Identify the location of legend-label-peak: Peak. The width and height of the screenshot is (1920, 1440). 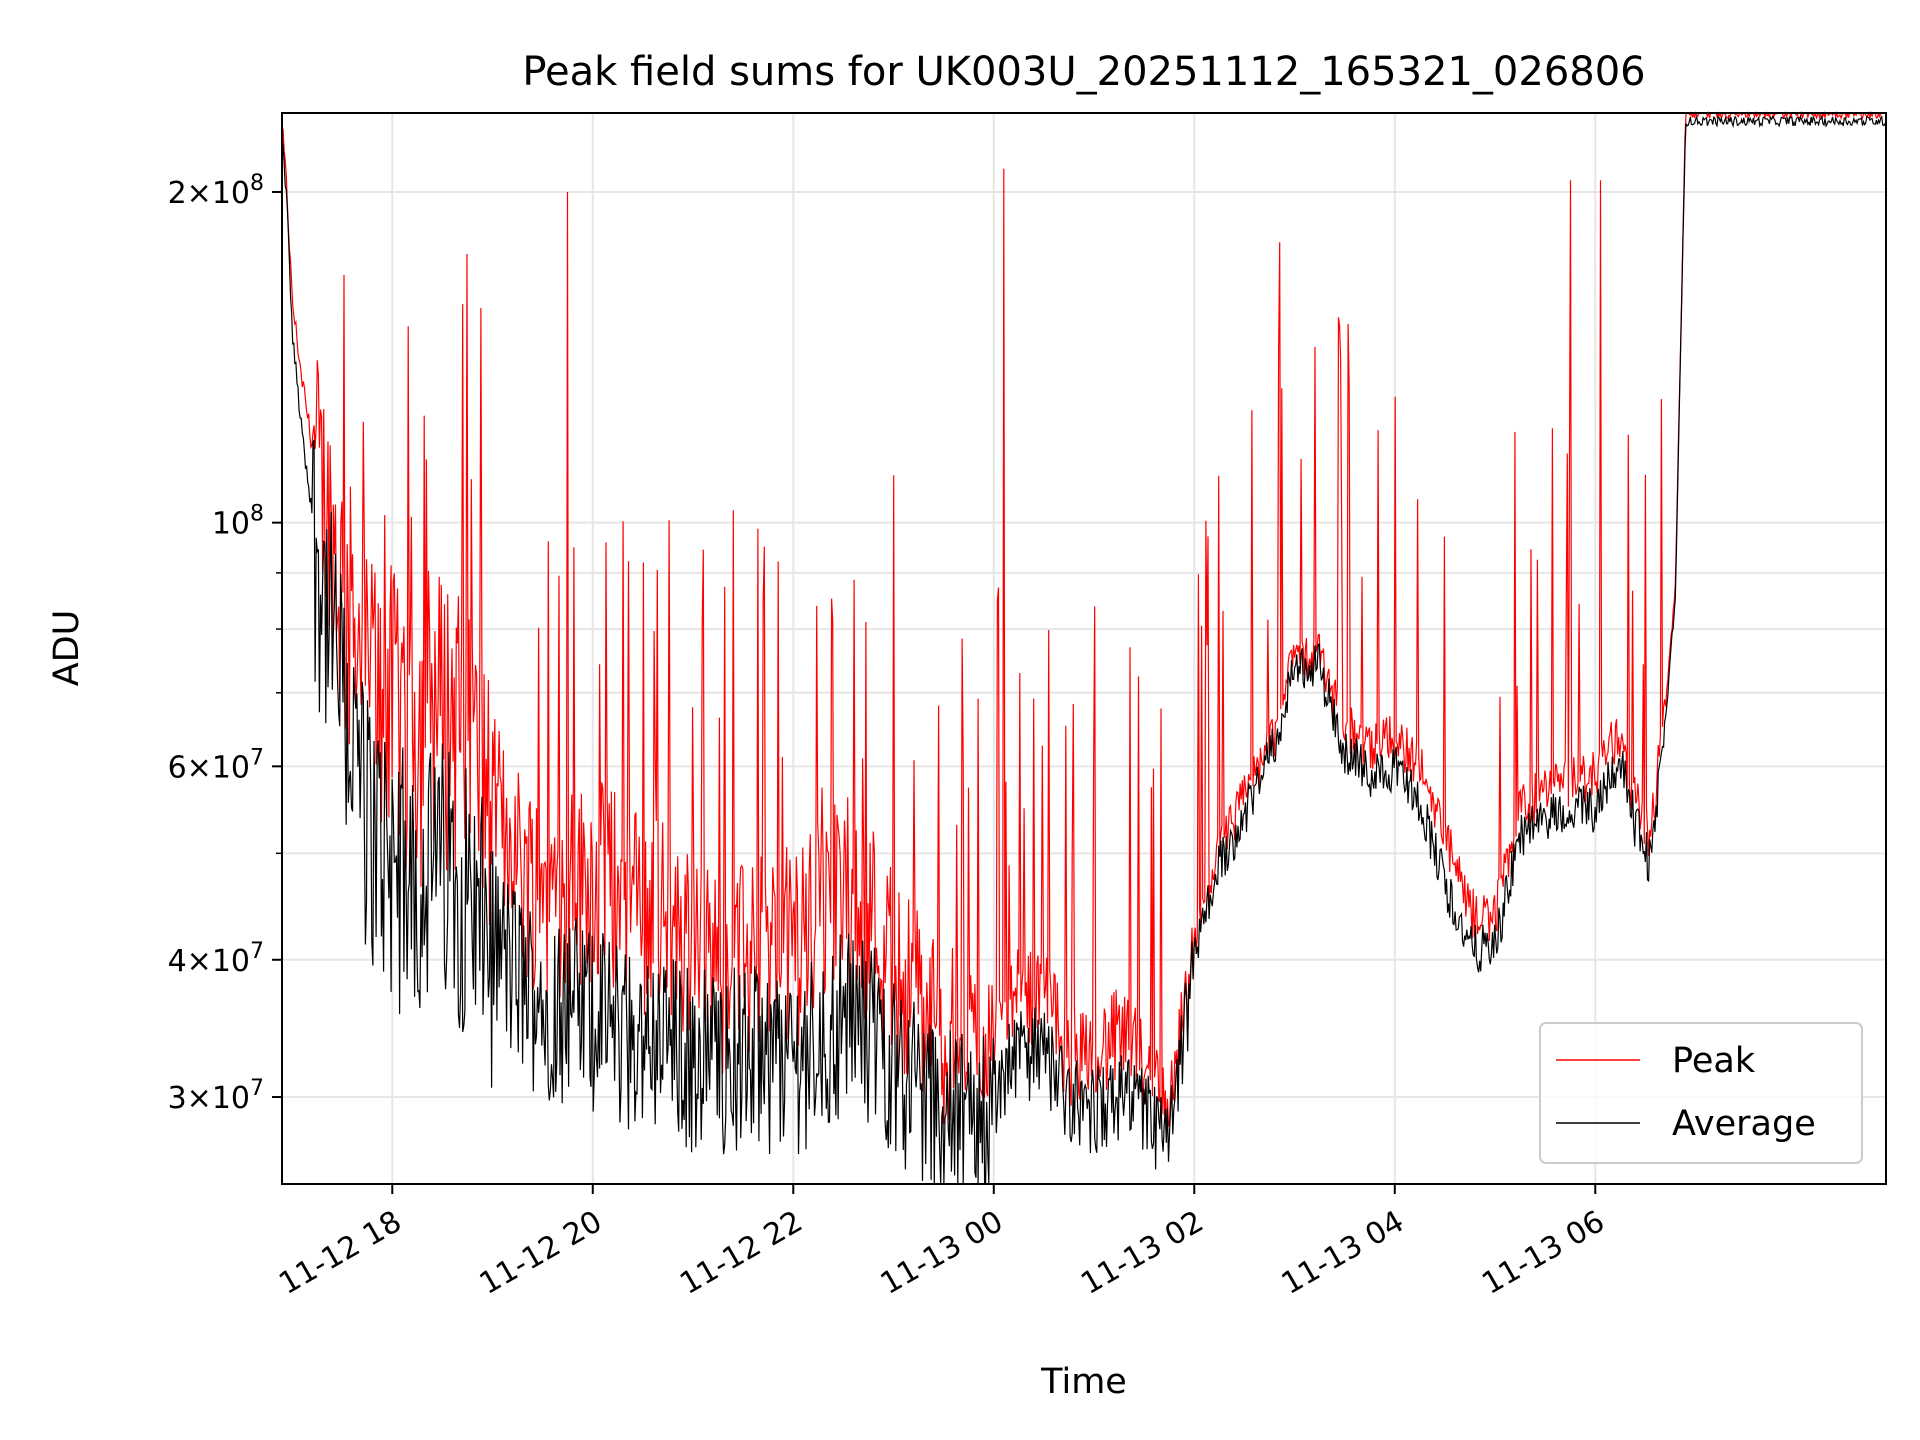
(1714, 1061).